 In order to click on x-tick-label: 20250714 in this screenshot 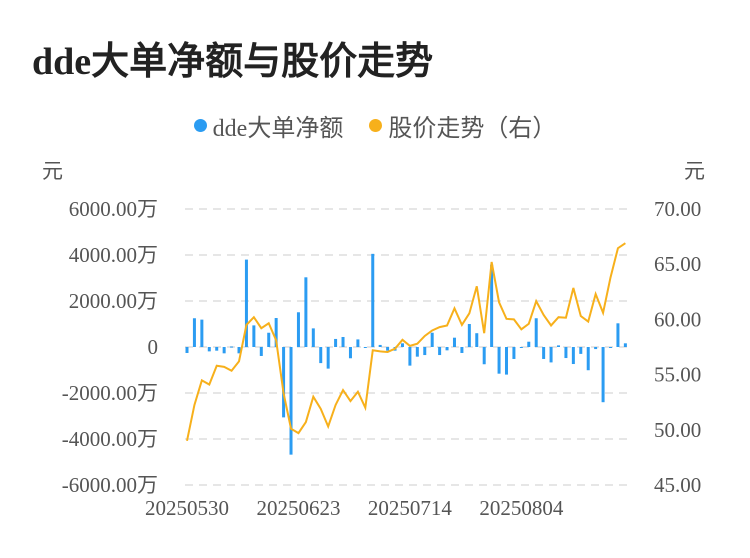, I will do `click(410, 508)`.